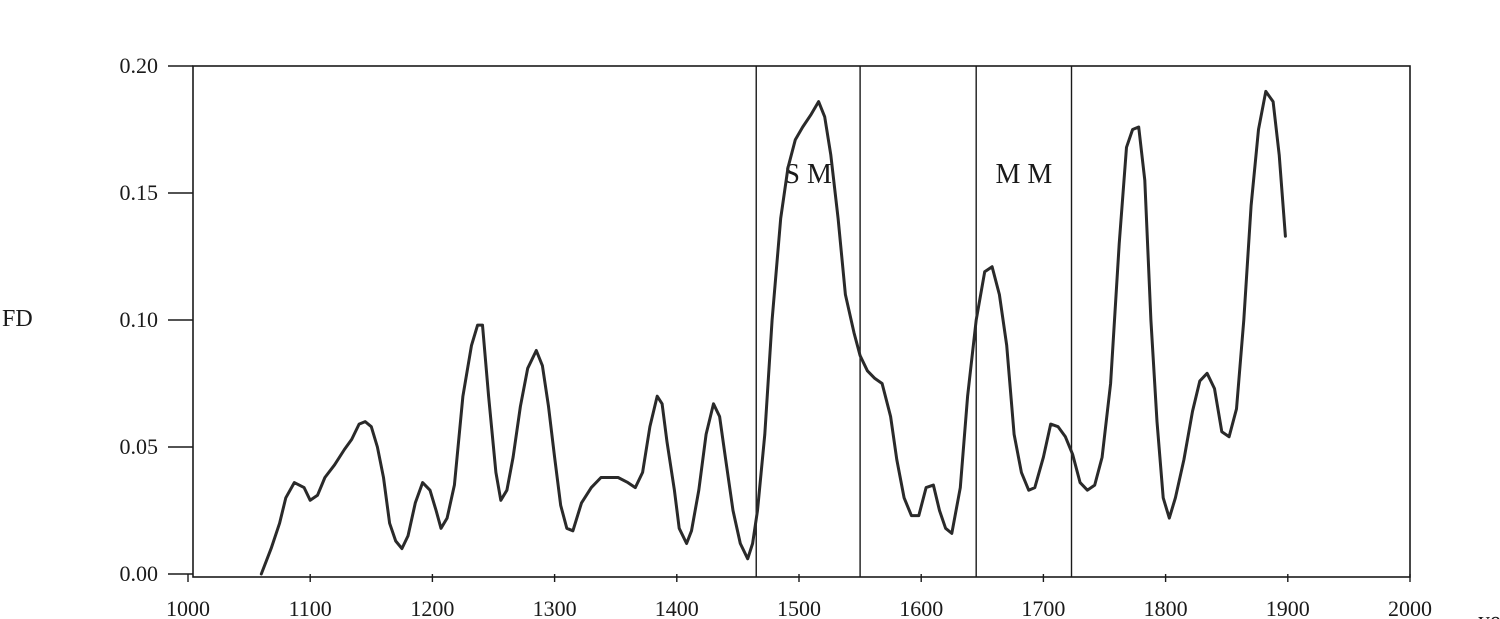  I want to click on x-tick-label: 1700, so click(1043, 607).